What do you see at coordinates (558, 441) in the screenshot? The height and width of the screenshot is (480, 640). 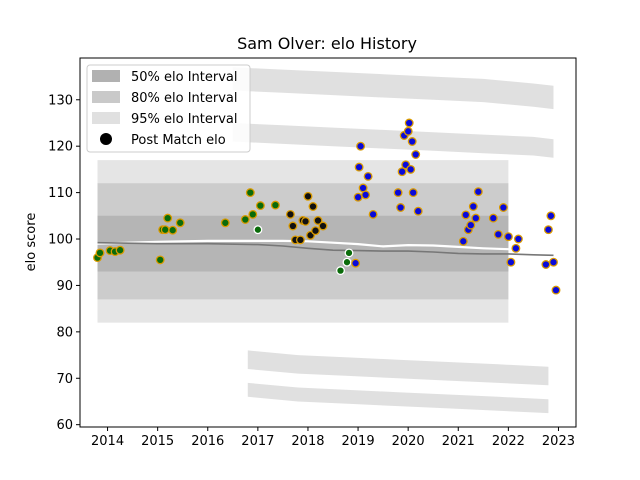 I see `x-tick-label: 2023` at bounding box center [558, 441].